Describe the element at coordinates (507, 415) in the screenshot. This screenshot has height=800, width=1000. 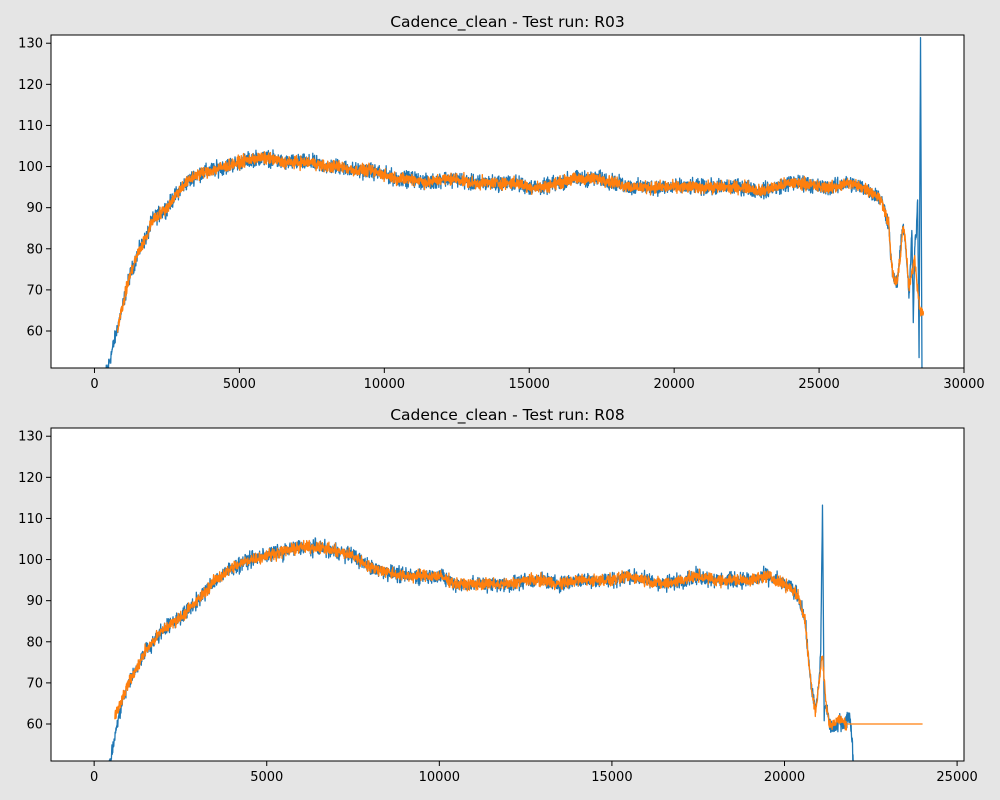
I see `chart-title: Cadence_clean - Test run: R08` at that location.